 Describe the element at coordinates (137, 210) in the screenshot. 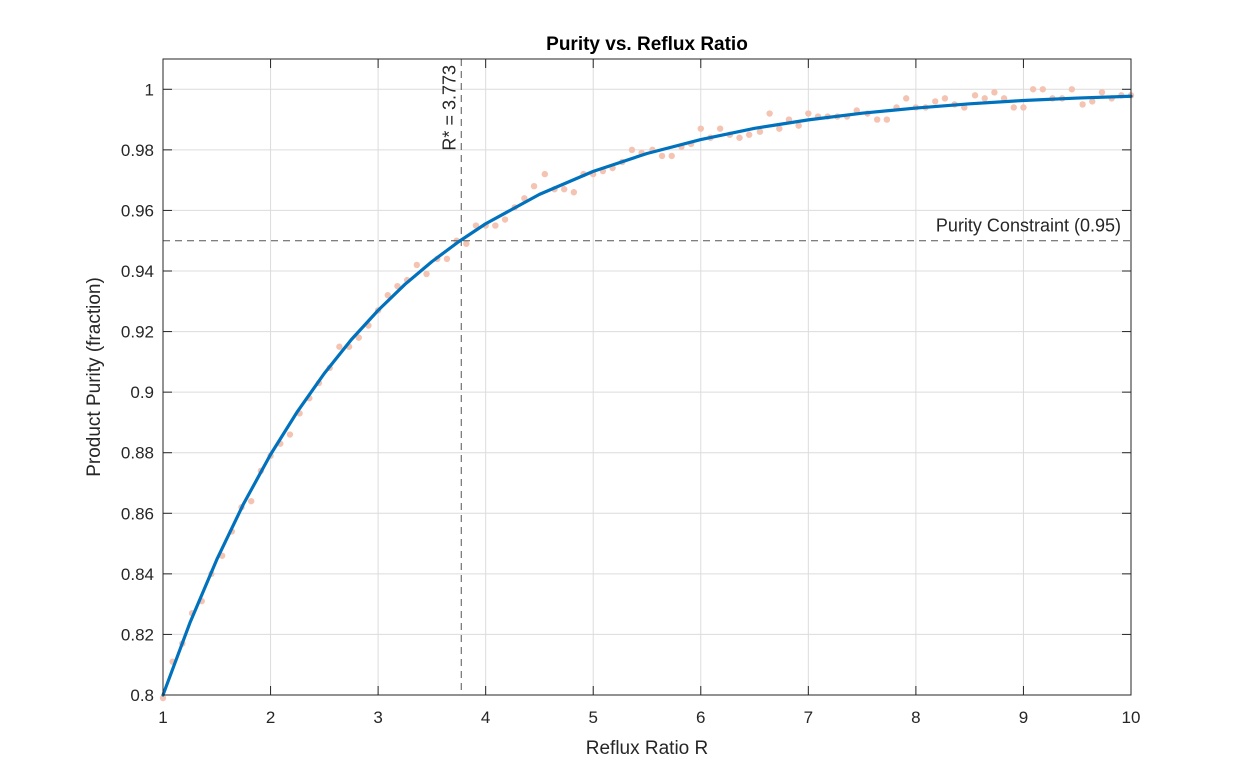

I see `y-tick-label: 0.96` at that location.